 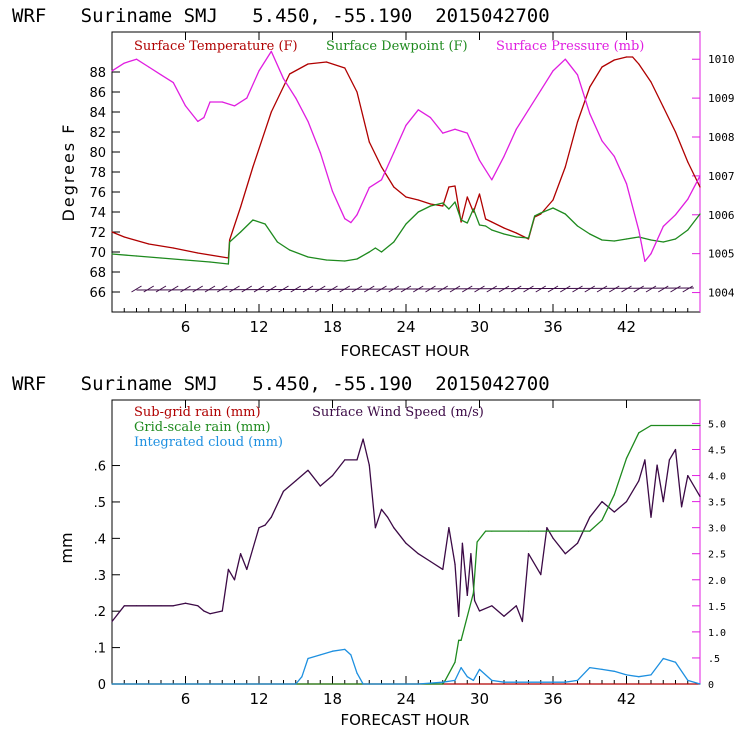 What do you see at coordinates (97, 113) in the screenshot?
I see `y-tick-label: 84` at bounding box center [97, 113].